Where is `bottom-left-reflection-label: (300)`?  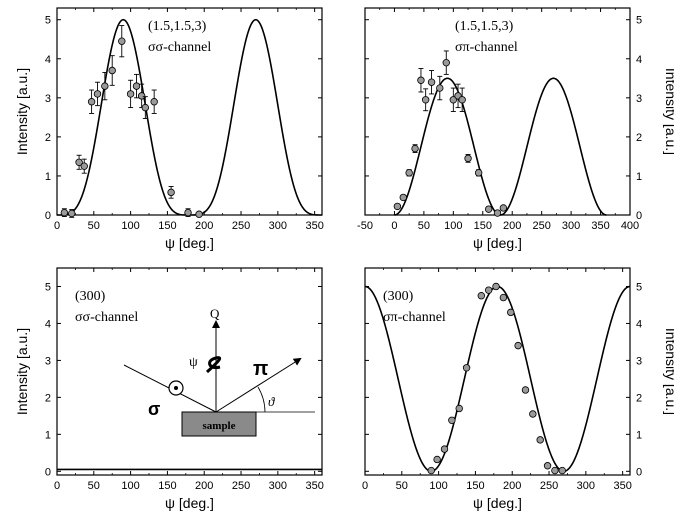
bottom-left-reflection-label: (300) is located at coordinates (90, 296).